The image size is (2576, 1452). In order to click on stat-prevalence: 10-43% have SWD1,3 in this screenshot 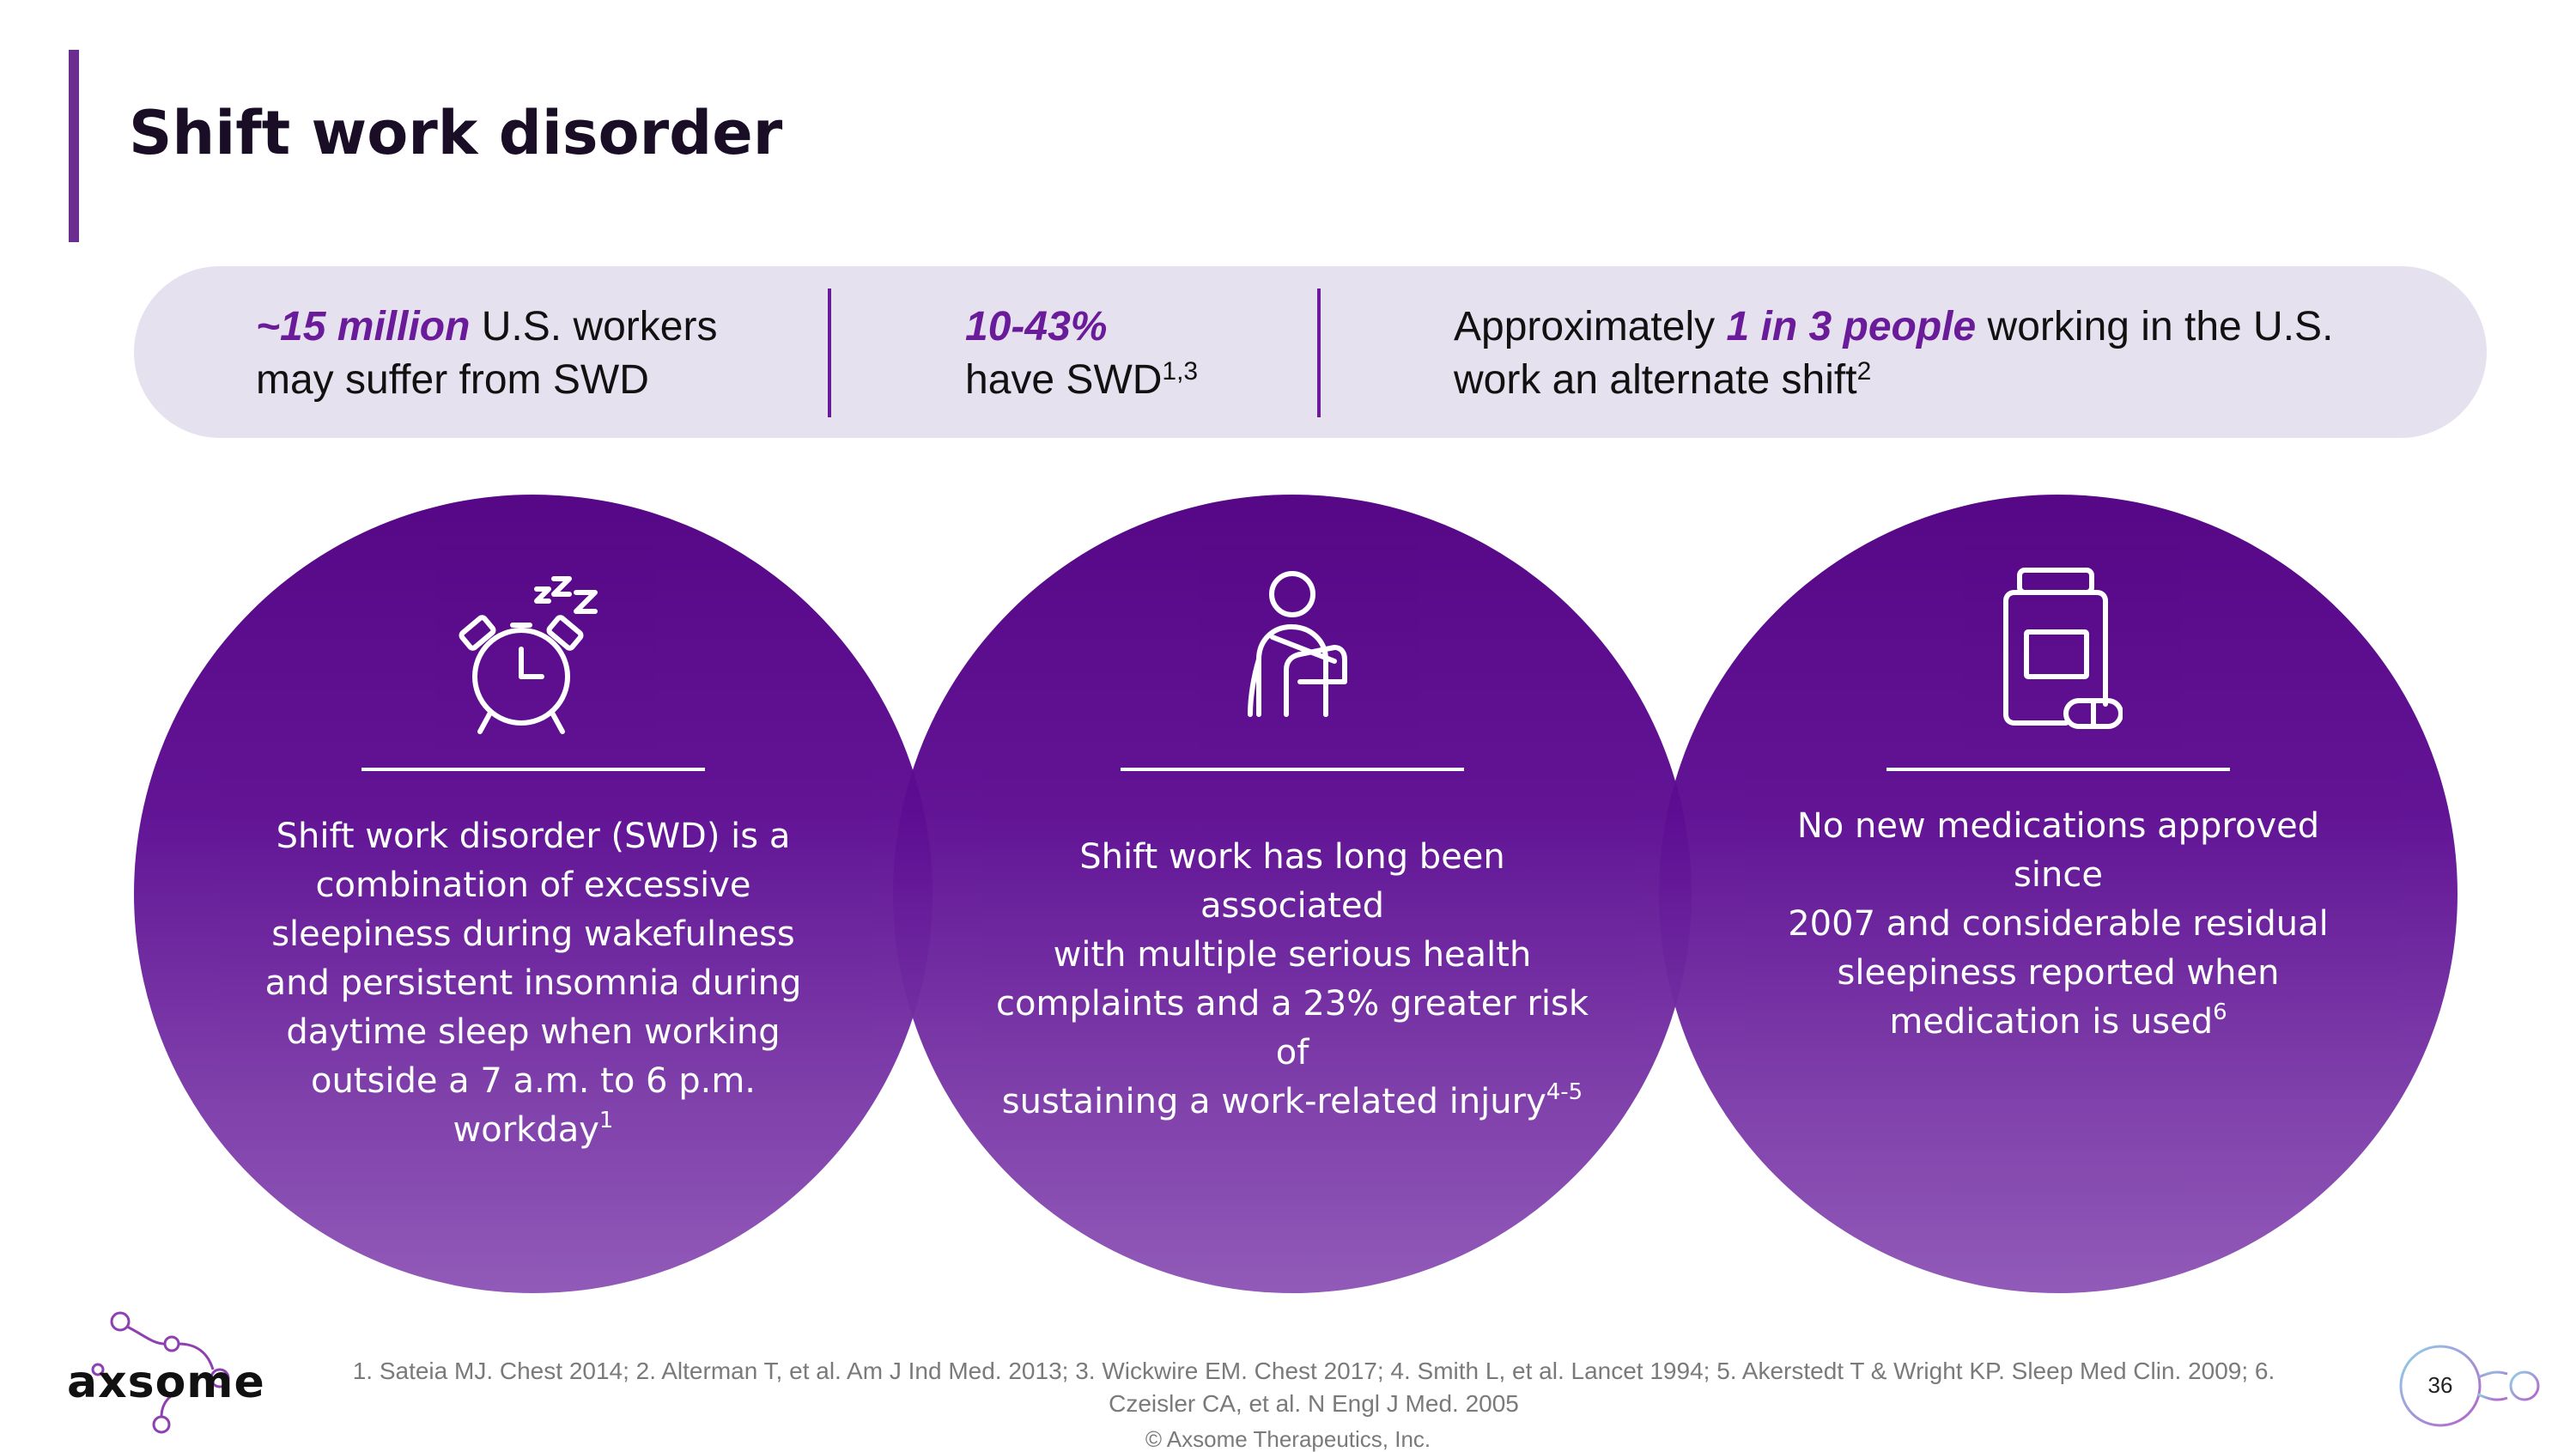, I will do `click(1081, 354)`.